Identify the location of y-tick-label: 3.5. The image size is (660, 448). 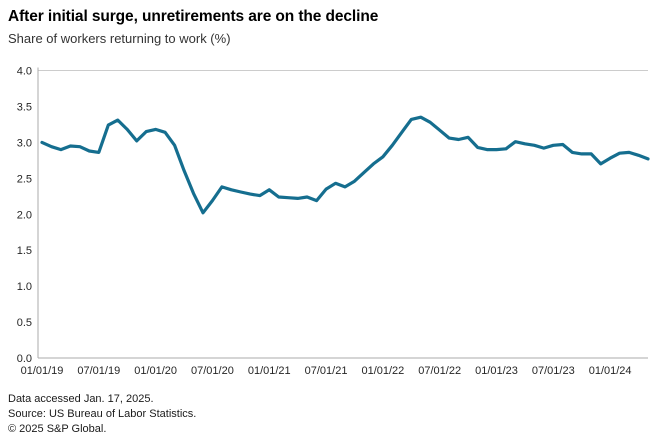
(24, 107).